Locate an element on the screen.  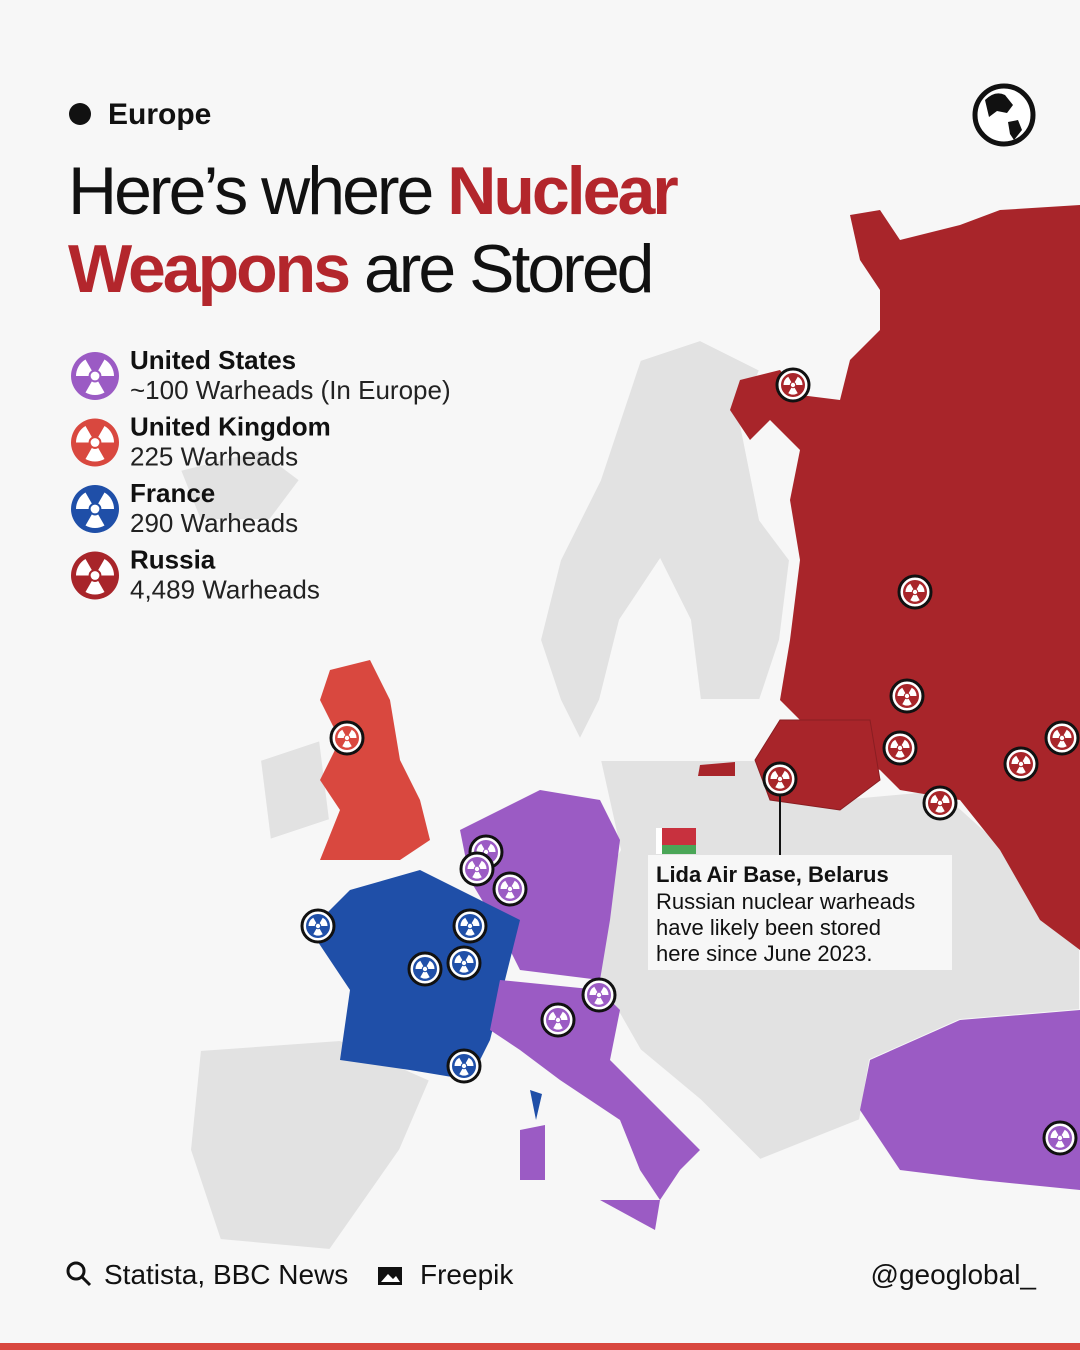
kaliningrad is located at coordinates (716, 769).